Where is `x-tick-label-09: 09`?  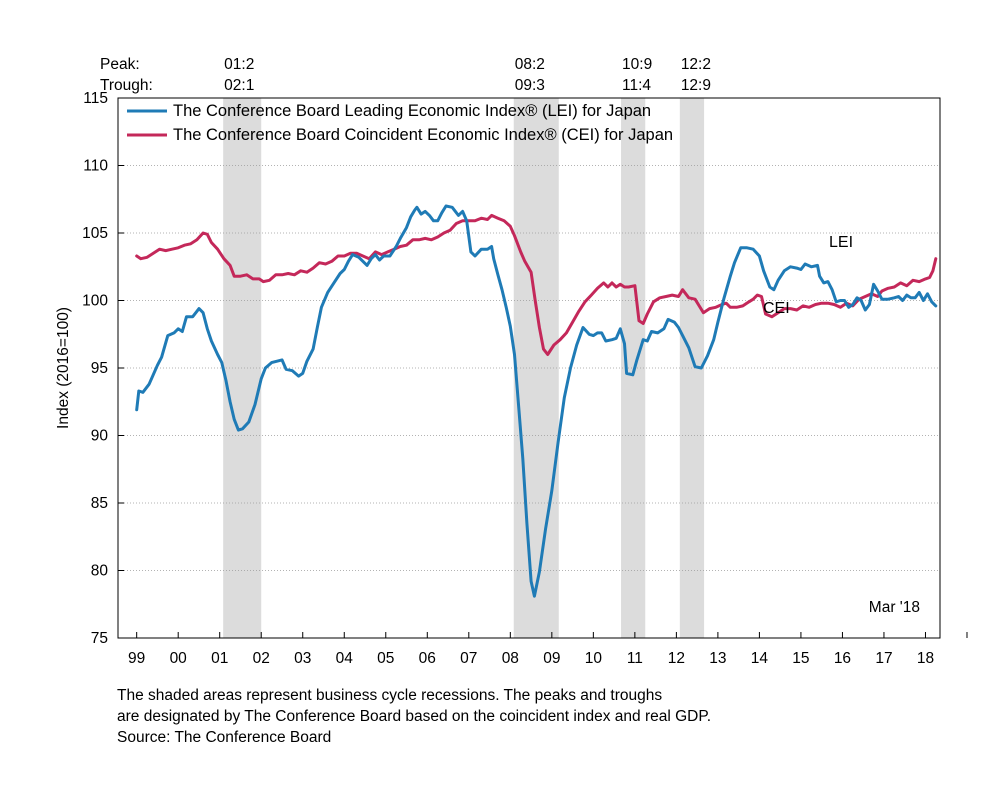
x-tick-label-09: 09 is located at coordinates (551, 658).